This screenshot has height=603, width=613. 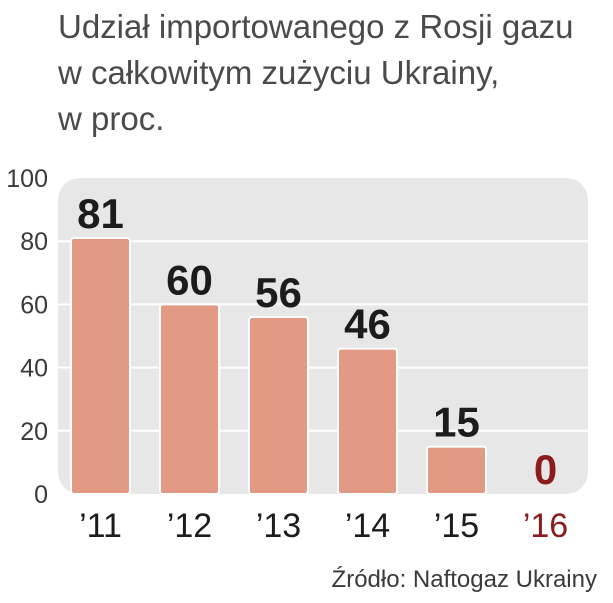 What do you see at coordinates (100, 213) in the screenshot?
I see `data-label: 81` at bounding box center [100, 213].